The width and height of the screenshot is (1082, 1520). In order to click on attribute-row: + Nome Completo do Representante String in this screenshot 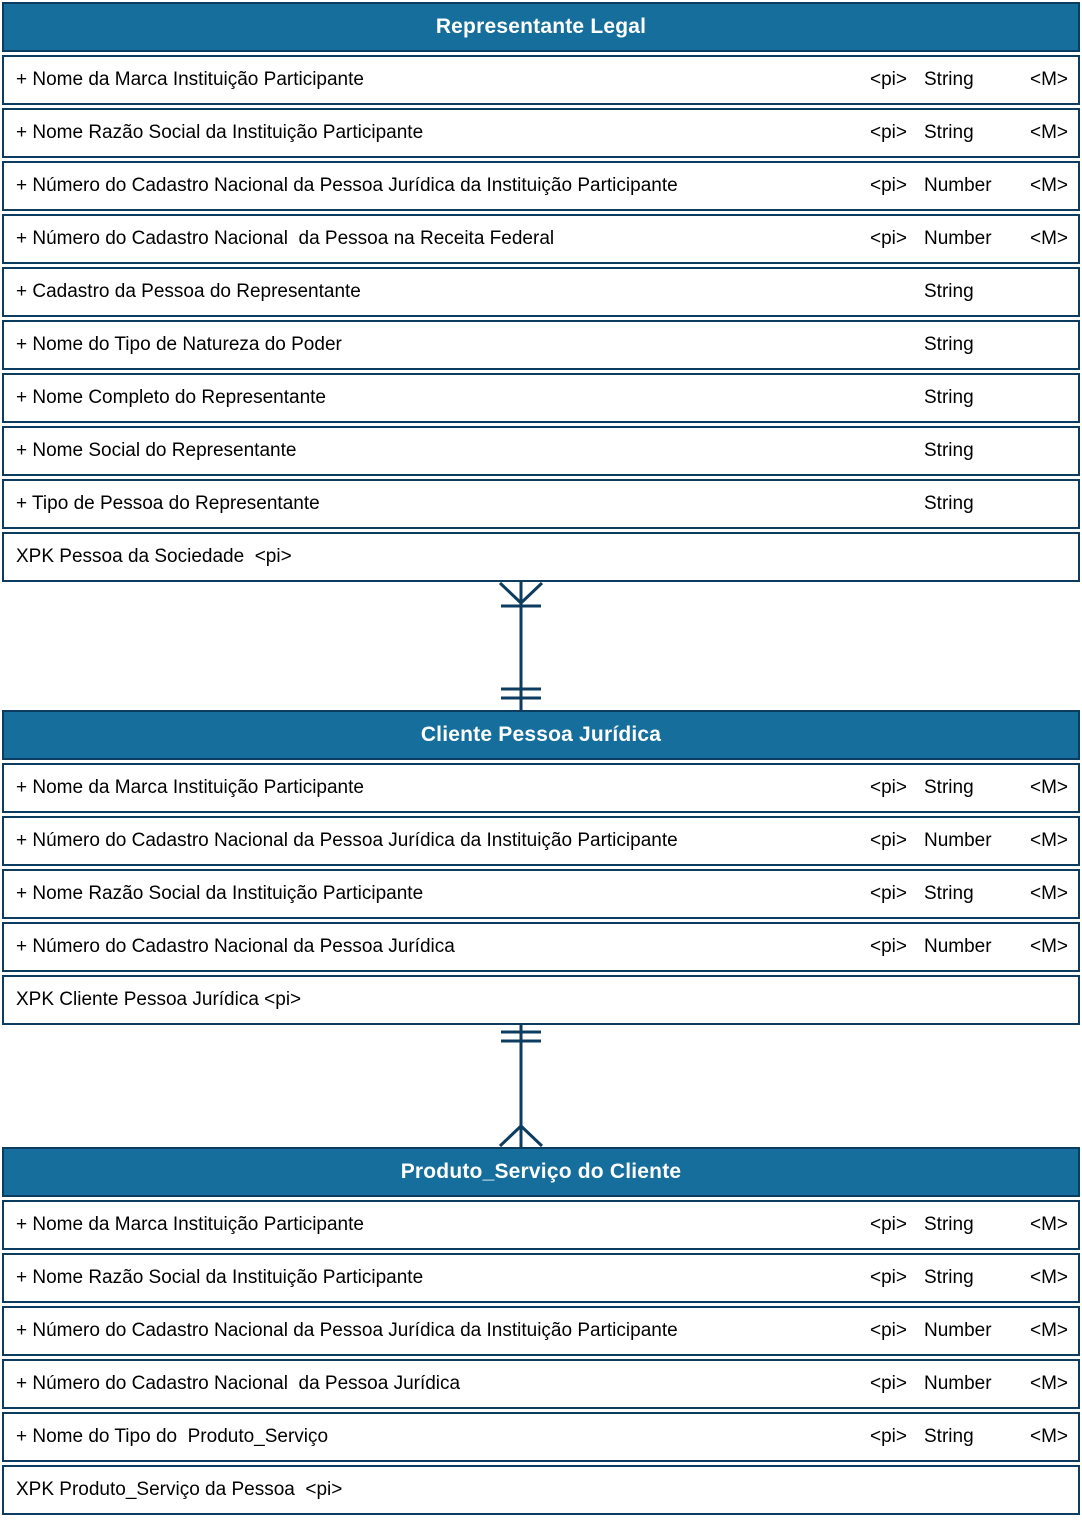, I will do `click(541, 398)`.